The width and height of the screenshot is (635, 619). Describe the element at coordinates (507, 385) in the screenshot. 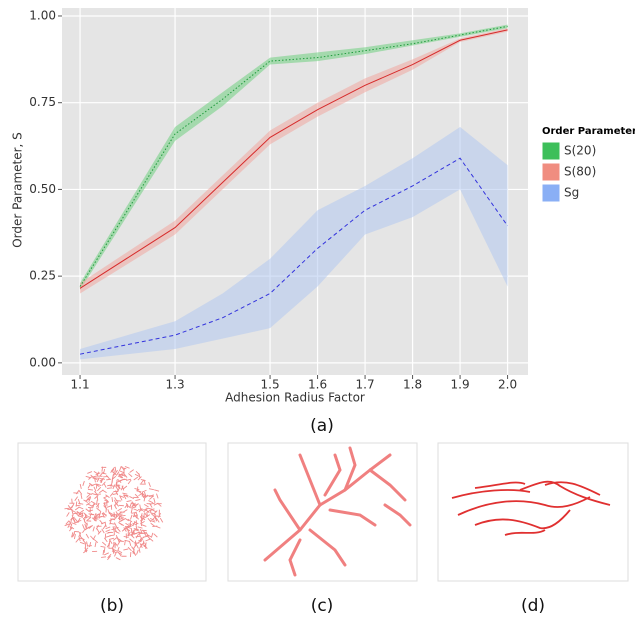

I see `x-tick-label: 2.0` at that location.